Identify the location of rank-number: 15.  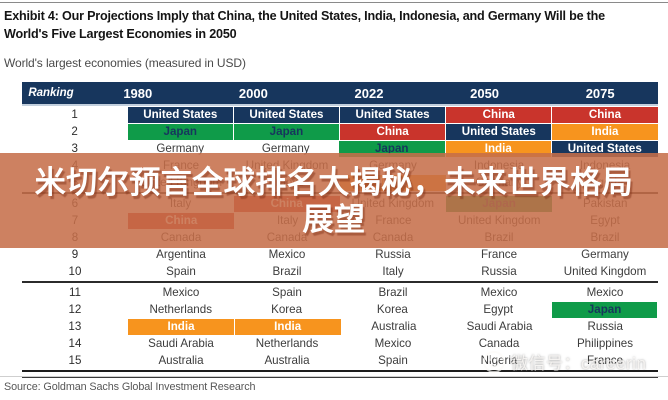
(75, 360).